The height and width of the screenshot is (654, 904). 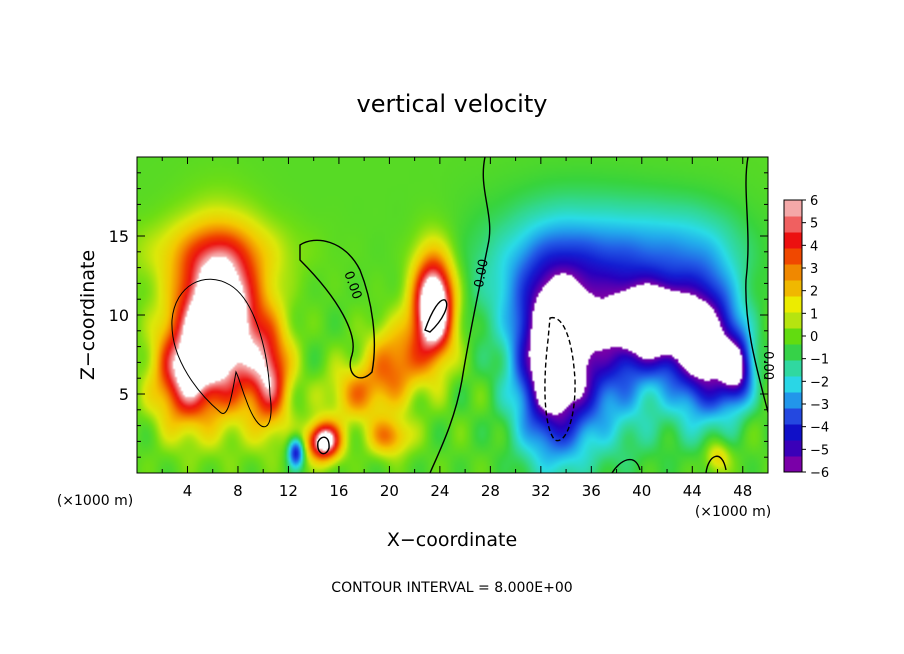 What do you see at coordinates (439, 491) in the screenshot?
I see `x-tick-label: 24` at bounding box center [439, 491].